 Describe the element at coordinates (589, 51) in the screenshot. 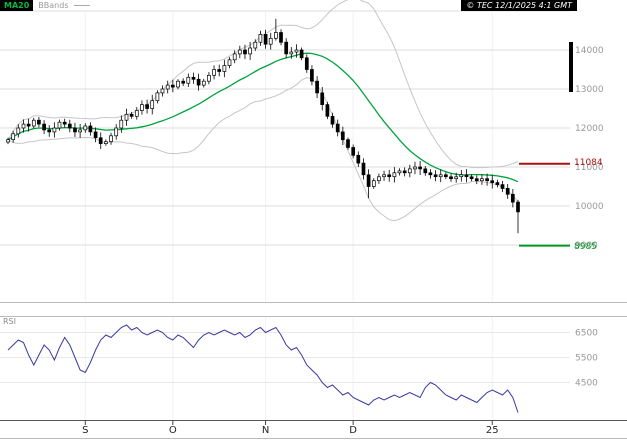

I see `price-tick-label-14000: 14000` at that location.